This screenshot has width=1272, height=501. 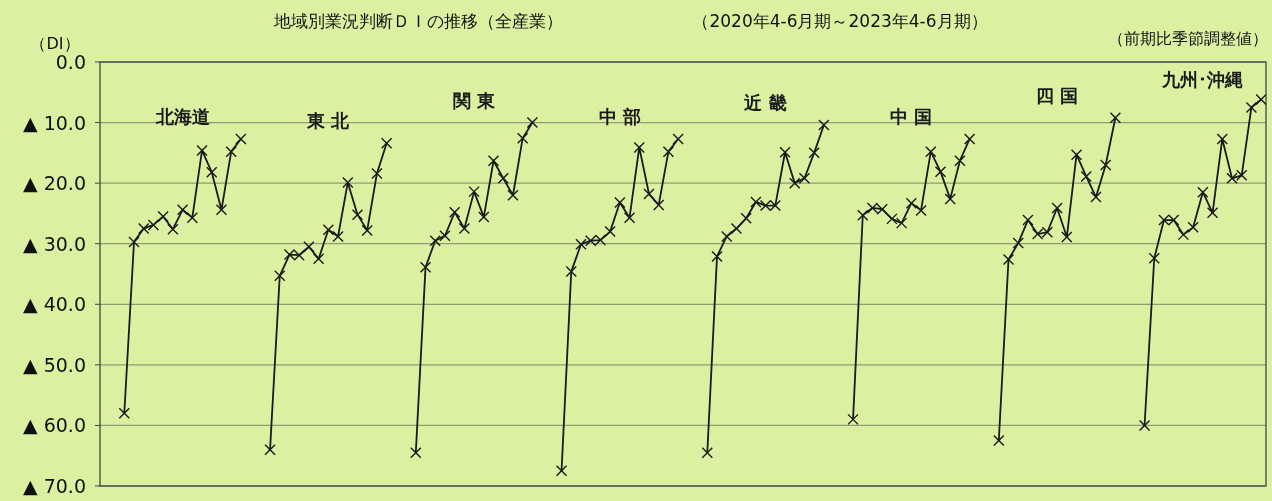 I want to click on series-label: 近 畿, so click(x=765, y=102).